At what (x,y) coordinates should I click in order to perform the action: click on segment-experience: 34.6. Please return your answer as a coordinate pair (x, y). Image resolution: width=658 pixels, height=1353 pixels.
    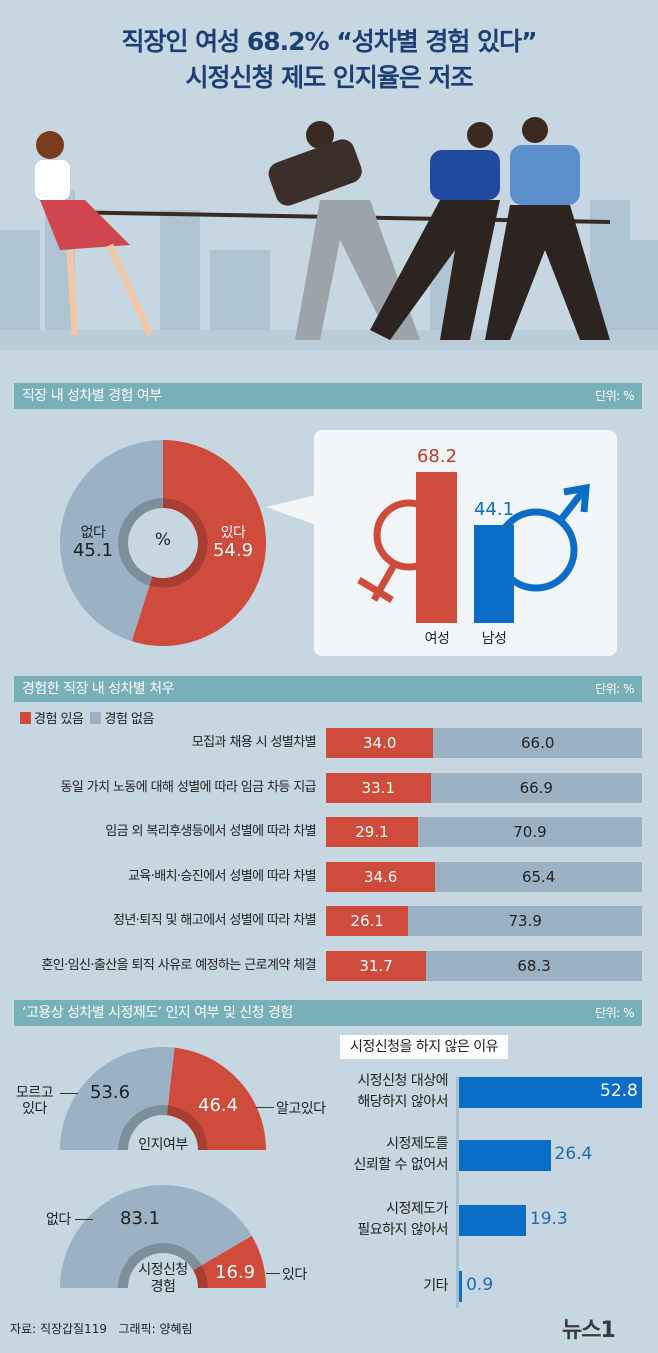
    Looking at the image, I should click on (381, 876).